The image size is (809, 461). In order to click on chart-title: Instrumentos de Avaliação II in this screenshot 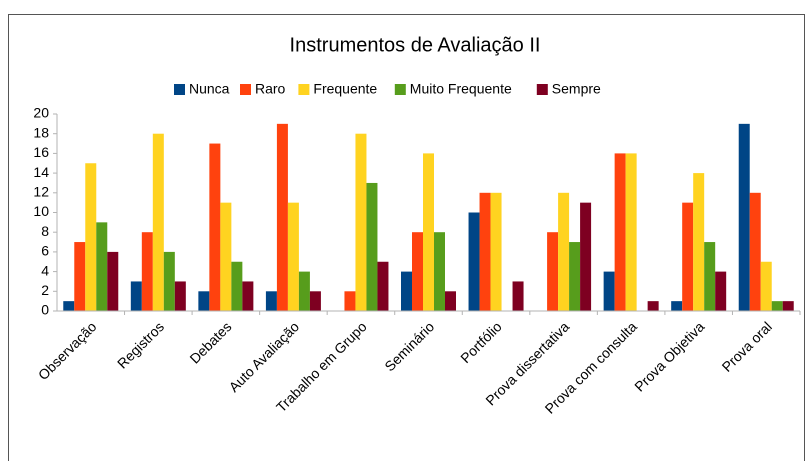, I will do `click(415, 45)`.